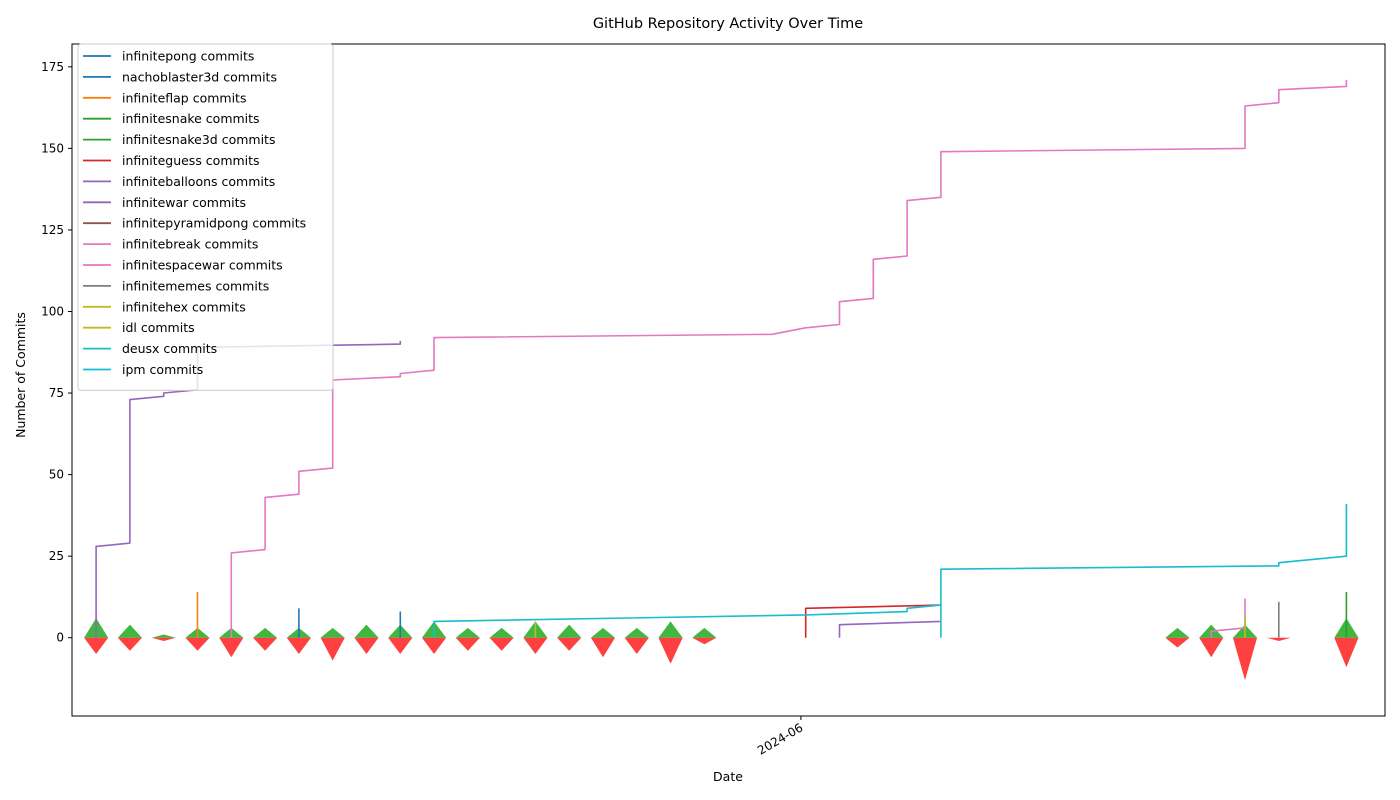 This screenshot has width=1400, height=800. I want to click on legend-label: infiniteflap commits, so click(184, 97).